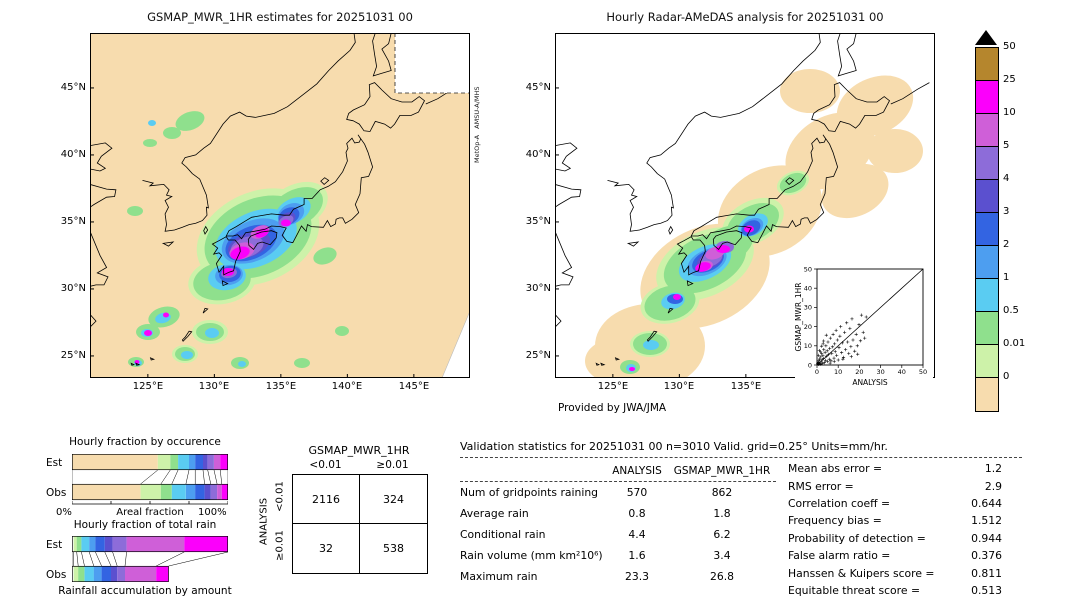 The width and height of the screenshot is (1080, 612). What do you see at coordinates (746, 386) in the screenshot?
I see `lon-tick-label: 135°E` at bounding box center [746, 386].